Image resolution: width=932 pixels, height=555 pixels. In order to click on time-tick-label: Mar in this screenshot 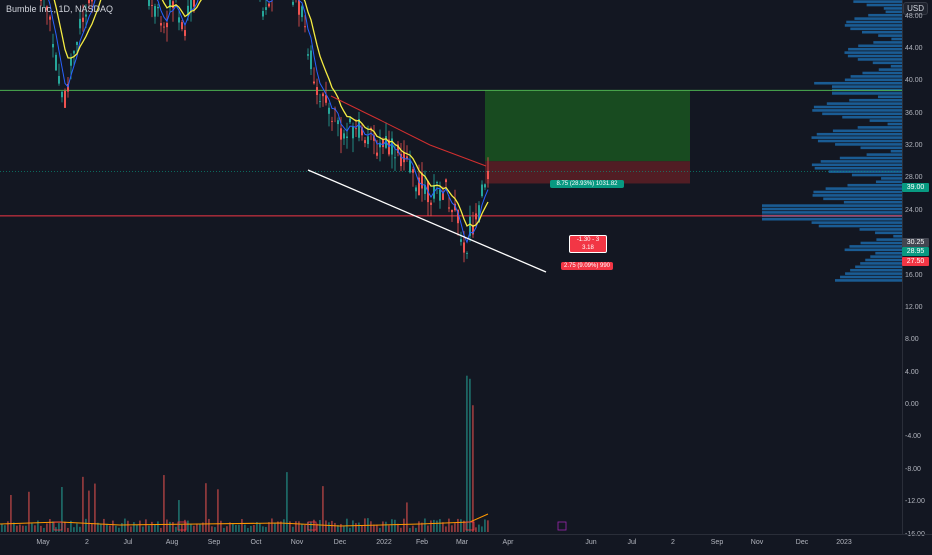, I will do `click(462, 542)`.